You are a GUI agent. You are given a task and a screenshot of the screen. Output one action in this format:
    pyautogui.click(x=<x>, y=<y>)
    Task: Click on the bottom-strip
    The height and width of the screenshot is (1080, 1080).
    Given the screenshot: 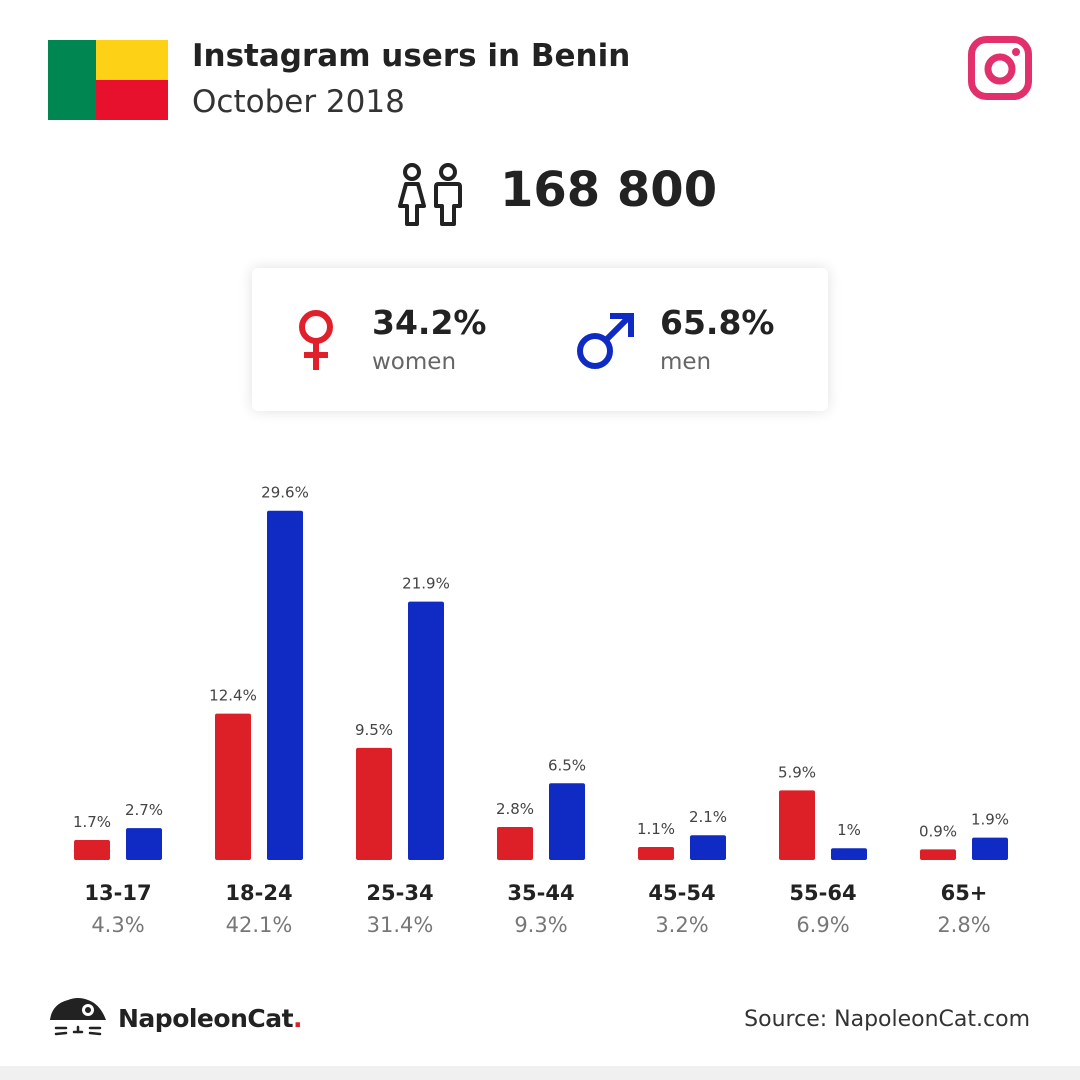 What is the action you would take?
    pyautogui.click(x=540, y=1073)
    